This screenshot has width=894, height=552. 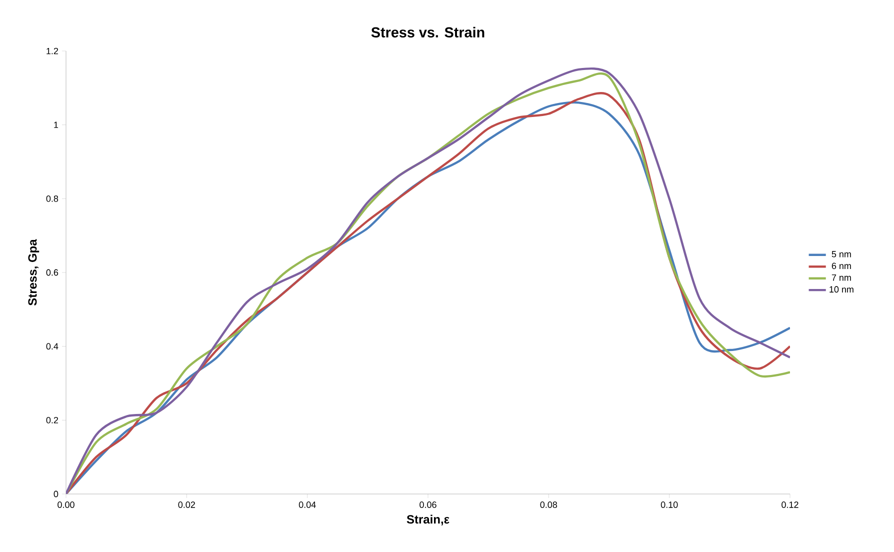 What do you see at coordinates (66, 505) in the screenshot?
I see `x-tick-label: 0.00` at bounding box center [66, 505].